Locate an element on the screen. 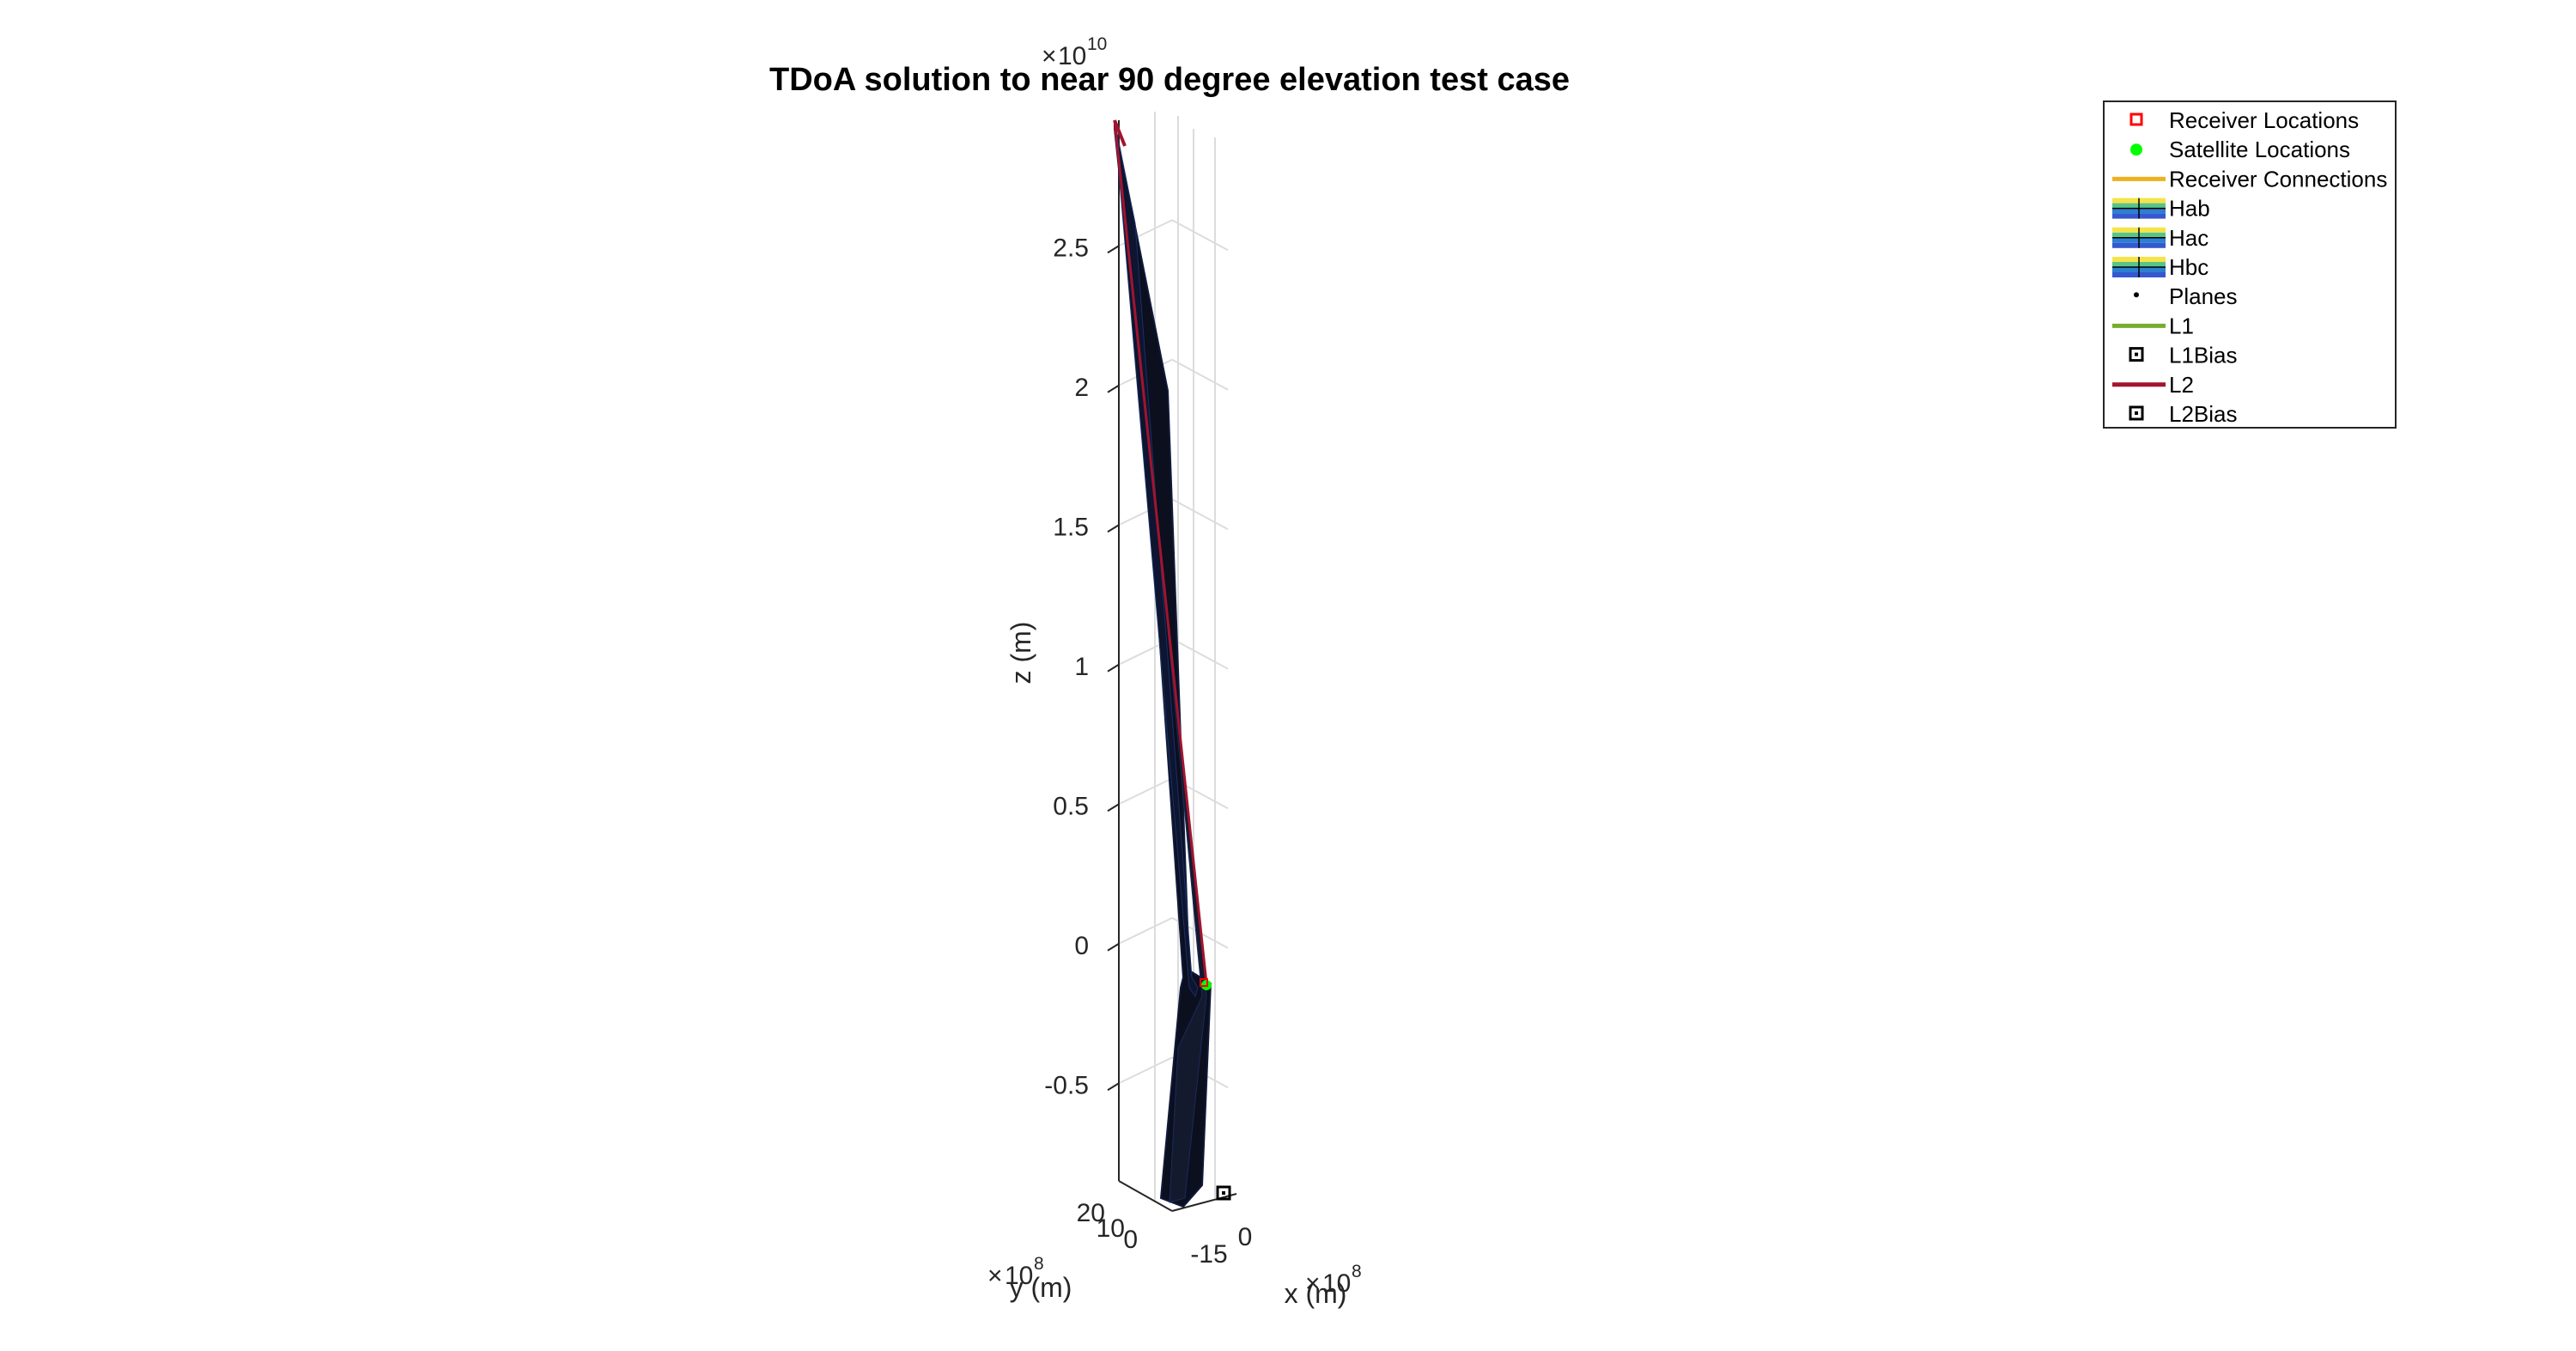 This screenshot has height=1351, width=2576. series-L2 is located at coordinates (1160, 551).